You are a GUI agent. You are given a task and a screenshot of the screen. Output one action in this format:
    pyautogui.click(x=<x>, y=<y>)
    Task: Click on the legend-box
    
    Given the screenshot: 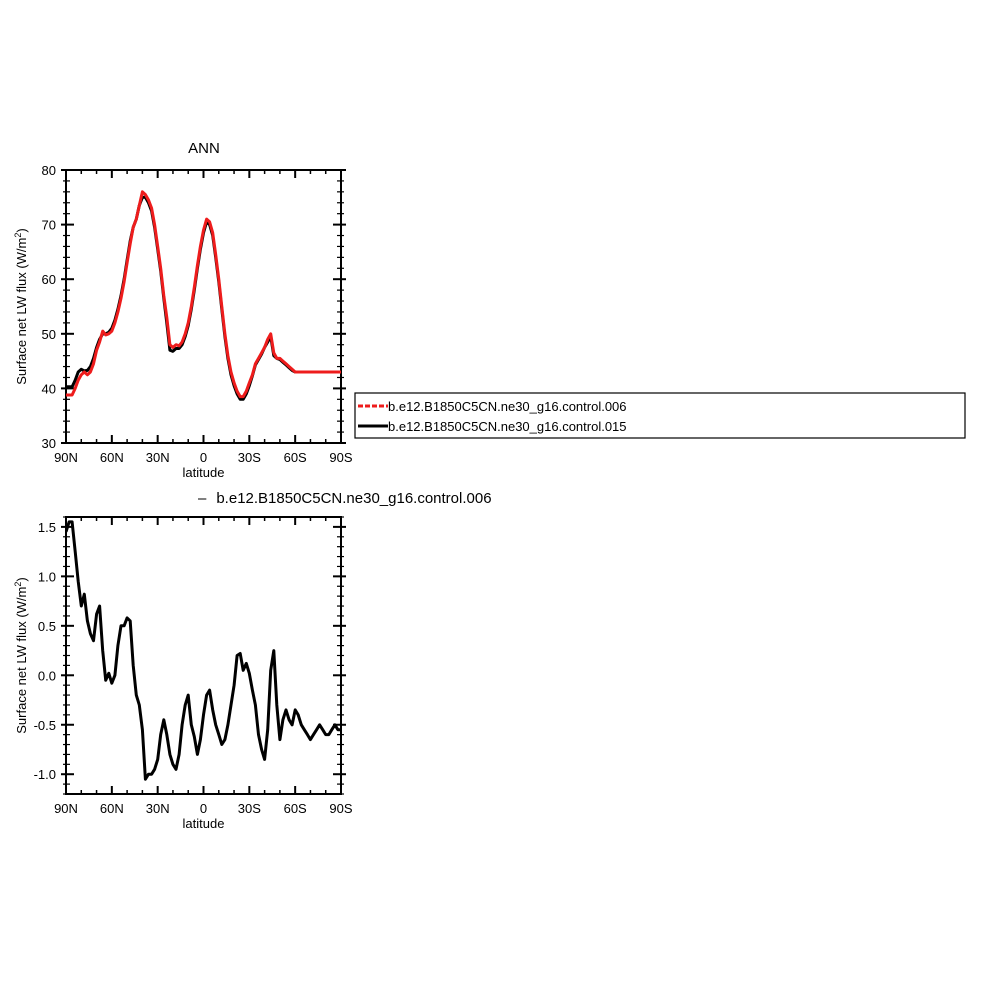 What is the action you would take?
    pyautogui.click(x=660, y=415)
    